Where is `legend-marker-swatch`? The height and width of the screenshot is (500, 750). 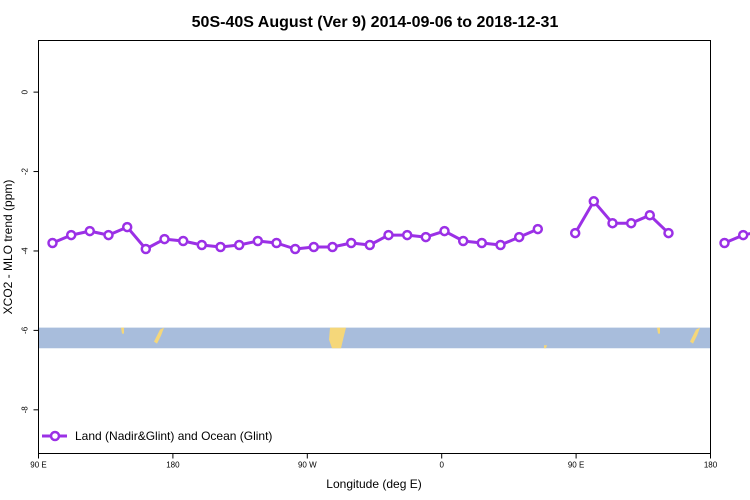 legend-marker-swatch is located at coordinates (55, 436).